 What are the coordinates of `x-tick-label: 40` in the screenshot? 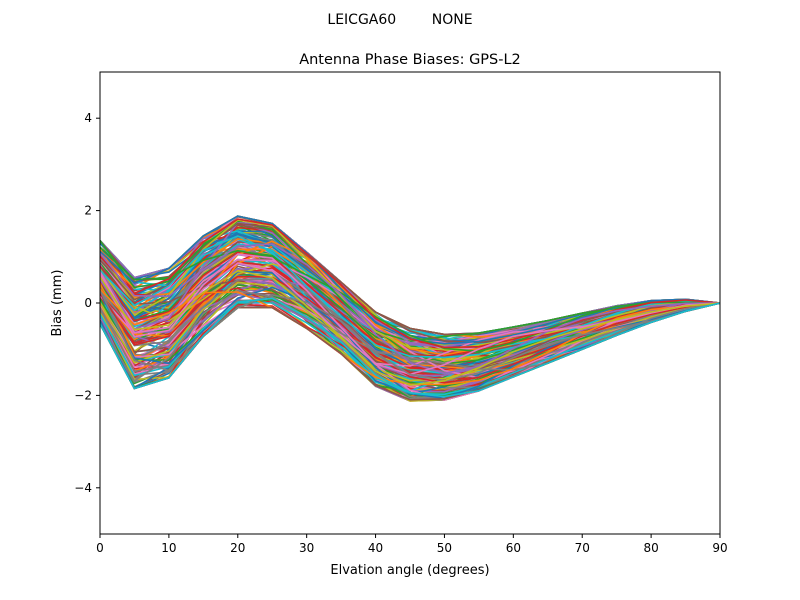 It's located at (375, 548).